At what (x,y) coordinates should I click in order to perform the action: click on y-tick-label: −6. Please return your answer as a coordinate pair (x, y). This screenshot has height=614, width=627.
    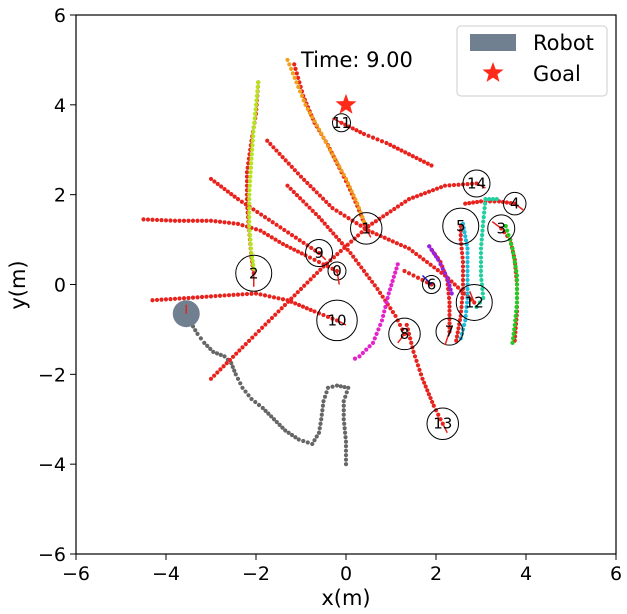
    Looking at the image, I should click on (52, 555).